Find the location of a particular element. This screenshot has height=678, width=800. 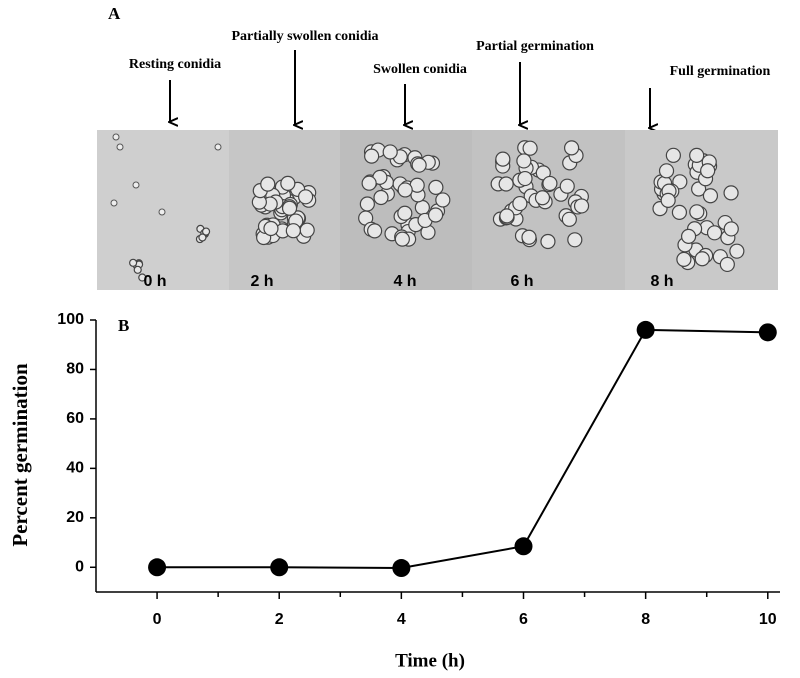

x-tick-label: 6 is located at coordinates (523, 619).